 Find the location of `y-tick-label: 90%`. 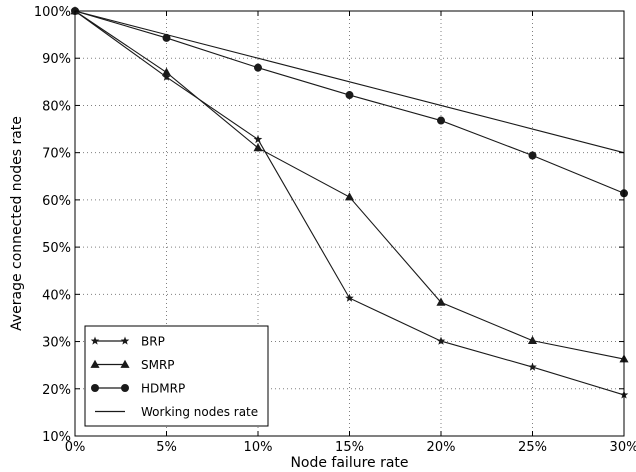

y-tick-label: 90% is located at coordinates (56, 59).